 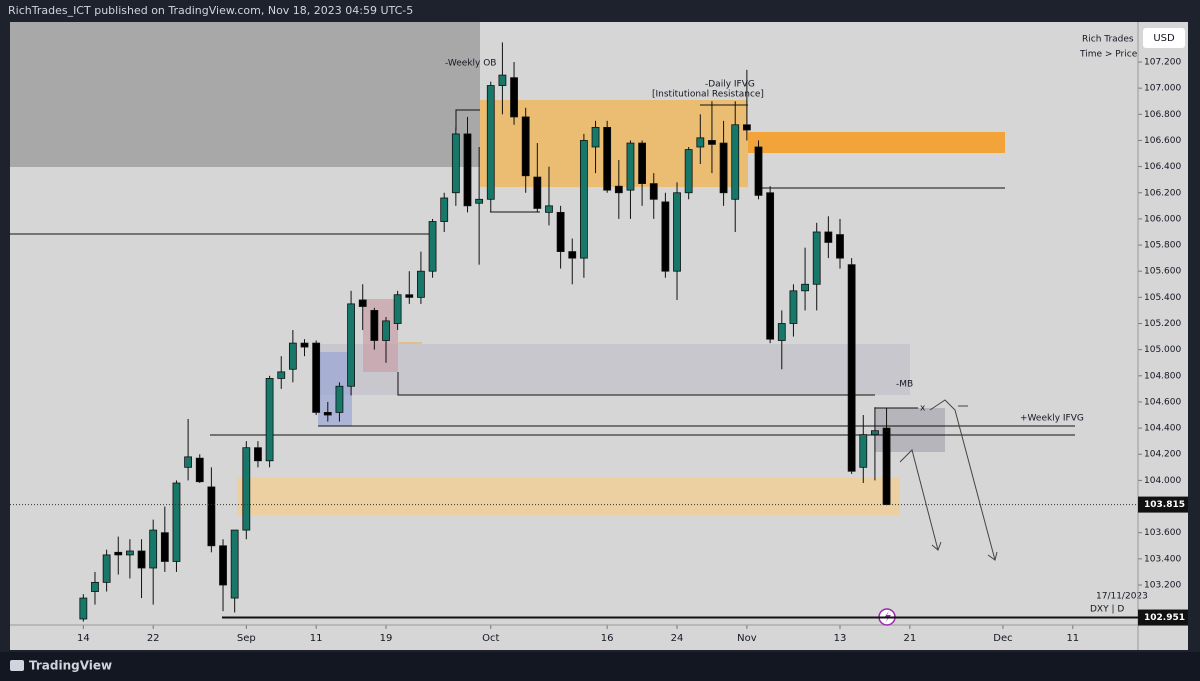 What do you see at coordinates (1162, 219) in the screenshot?
I see `y-tick-label: 106.000` at bounding box center [1162, 219].